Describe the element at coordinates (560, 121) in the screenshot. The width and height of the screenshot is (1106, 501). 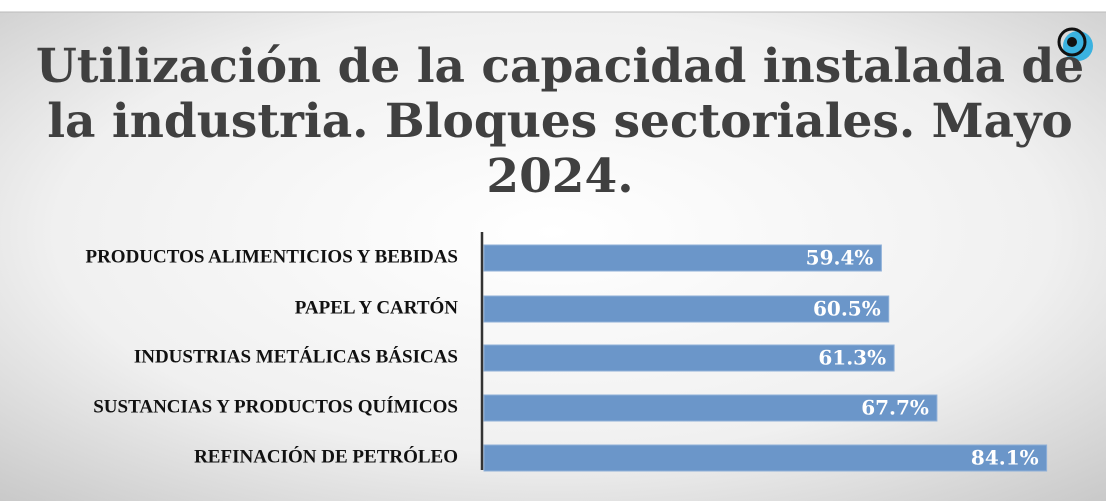
I see `chart-title: la industria. Bloques sectoriales. Mayo` at that location.